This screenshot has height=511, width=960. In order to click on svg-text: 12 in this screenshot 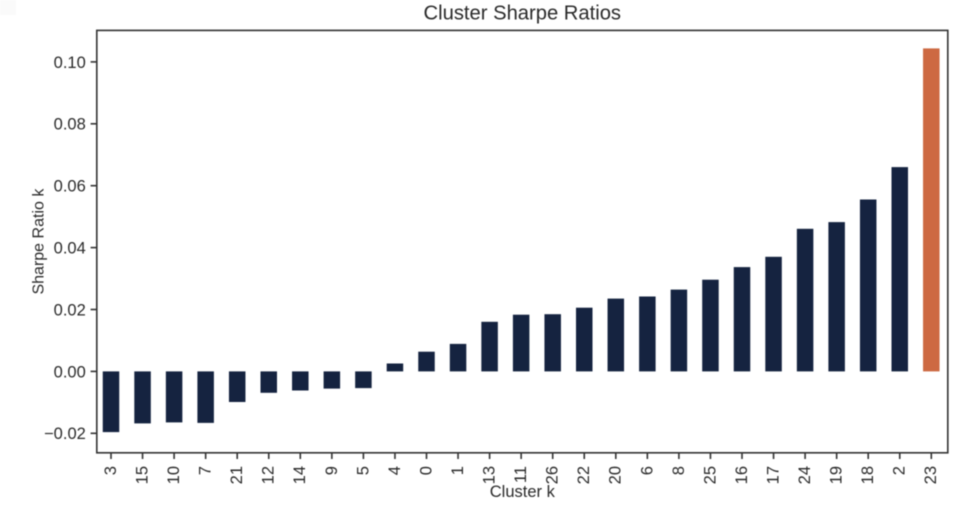, I will do `click(269, 475)`.